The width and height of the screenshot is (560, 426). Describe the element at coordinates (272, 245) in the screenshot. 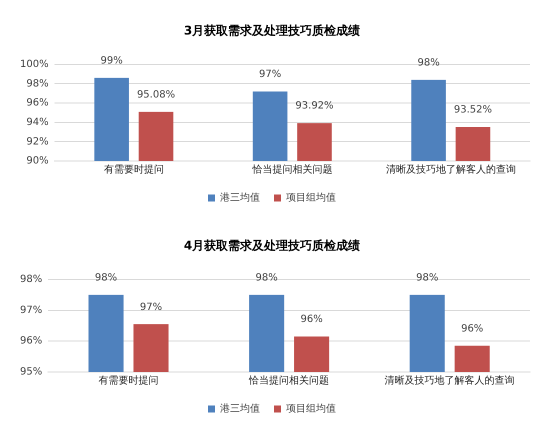

I see `chart-title: 4月获取需求及处理技巧质检成绩` at that location.